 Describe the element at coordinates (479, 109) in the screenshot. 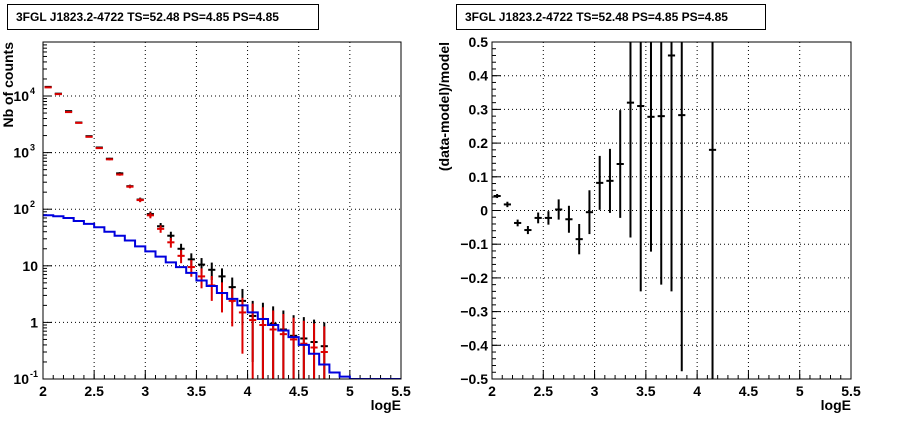

I see `residual-y-tick-label: 0.3` at that location.